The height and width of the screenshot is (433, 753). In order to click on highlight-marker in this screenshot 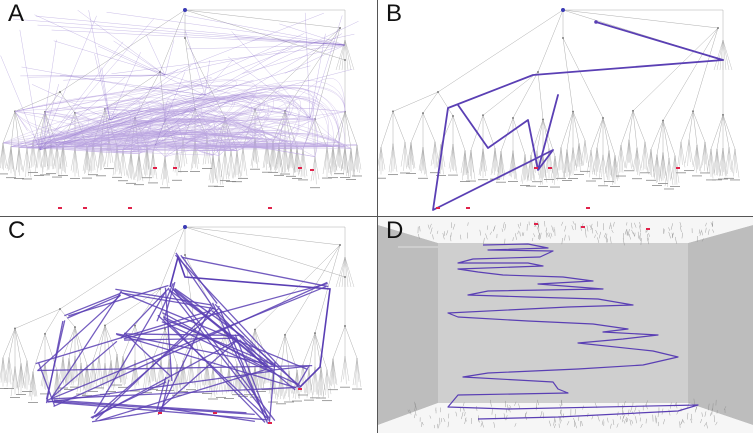, I will do `click(583, 227)`.